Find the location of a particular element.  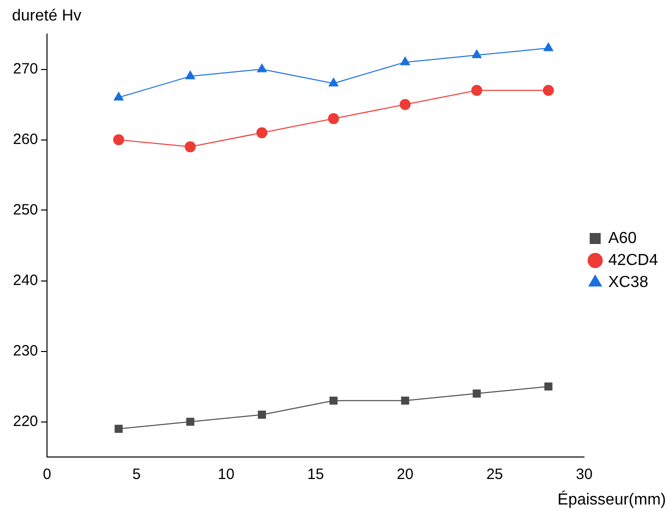

y-tick-label: 250 is located at coordinates (25, 209).